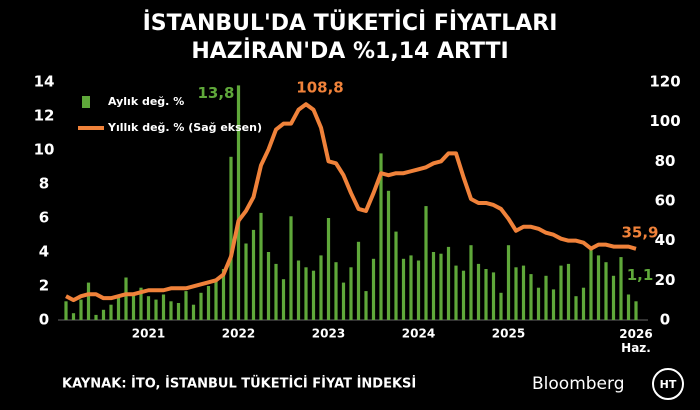  Describe the element at coordinates (44, 184) in the screenshot. I see `y-tick-label: 8` at that location.